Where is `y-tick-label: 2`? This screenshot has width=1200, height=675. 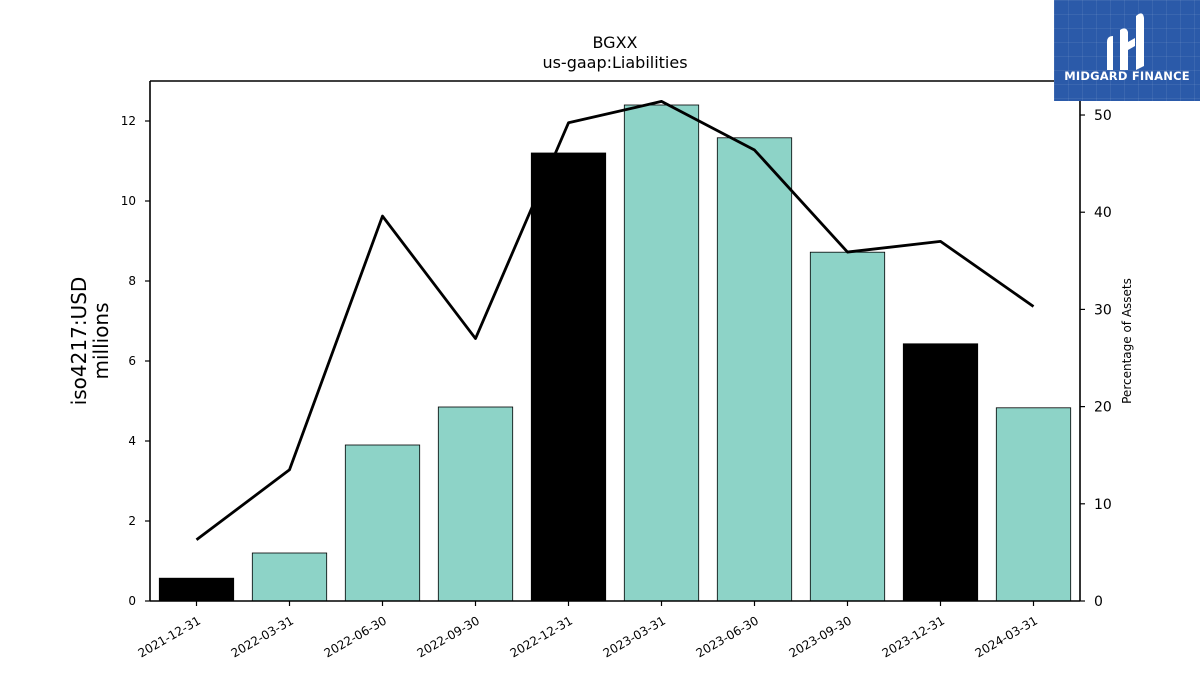 y-tick-label: 2 is located at coordinates (132, 521).